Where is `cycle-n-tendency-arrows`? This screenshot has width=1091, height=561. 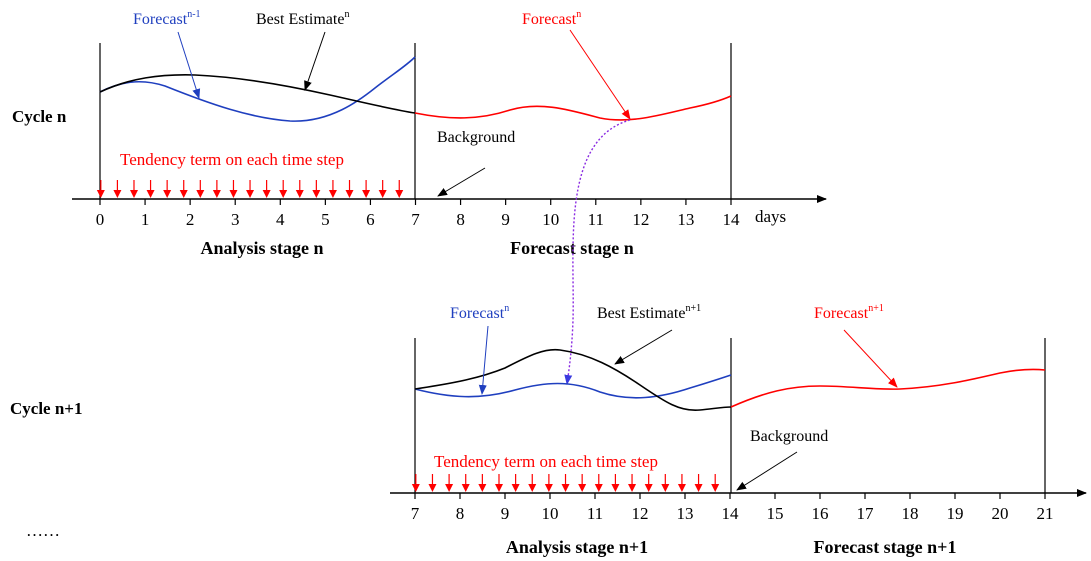
cycle-n-tendency-arrows is located at coordinates (250, 189).